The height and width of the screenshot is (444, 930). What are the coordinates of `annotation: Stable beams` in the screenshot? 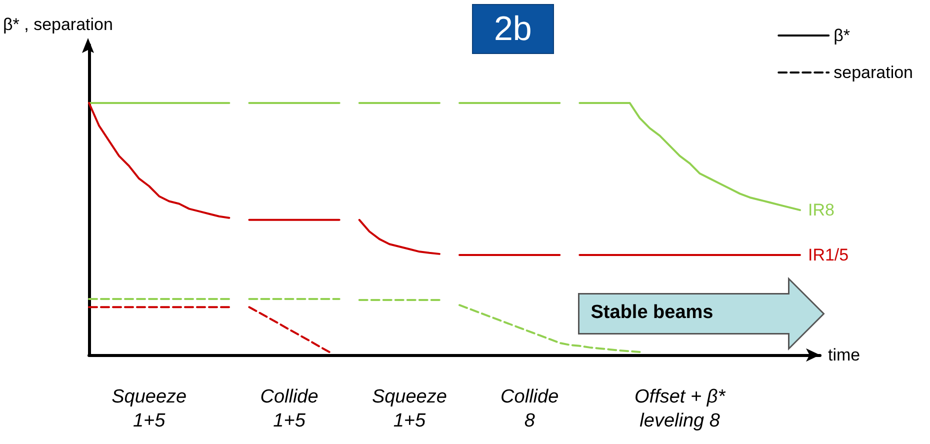 It's located at (652, 312).